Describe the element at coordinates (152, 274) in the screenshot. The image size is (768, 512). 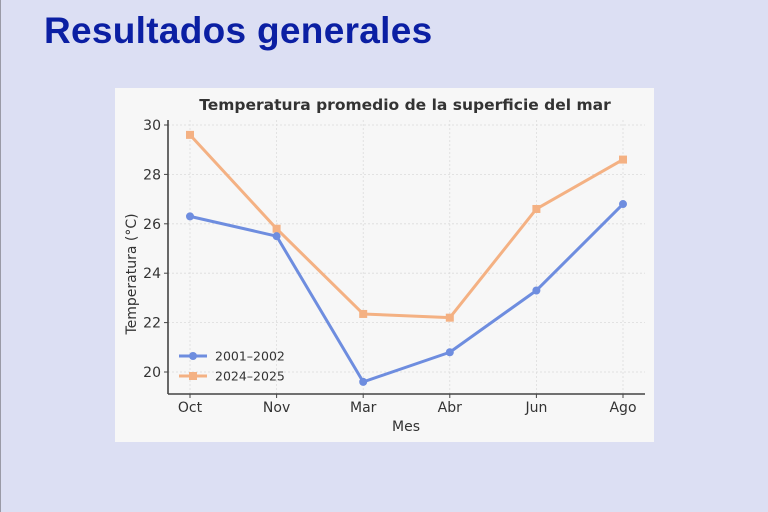
I see `y-tick-label: 24` at that location.